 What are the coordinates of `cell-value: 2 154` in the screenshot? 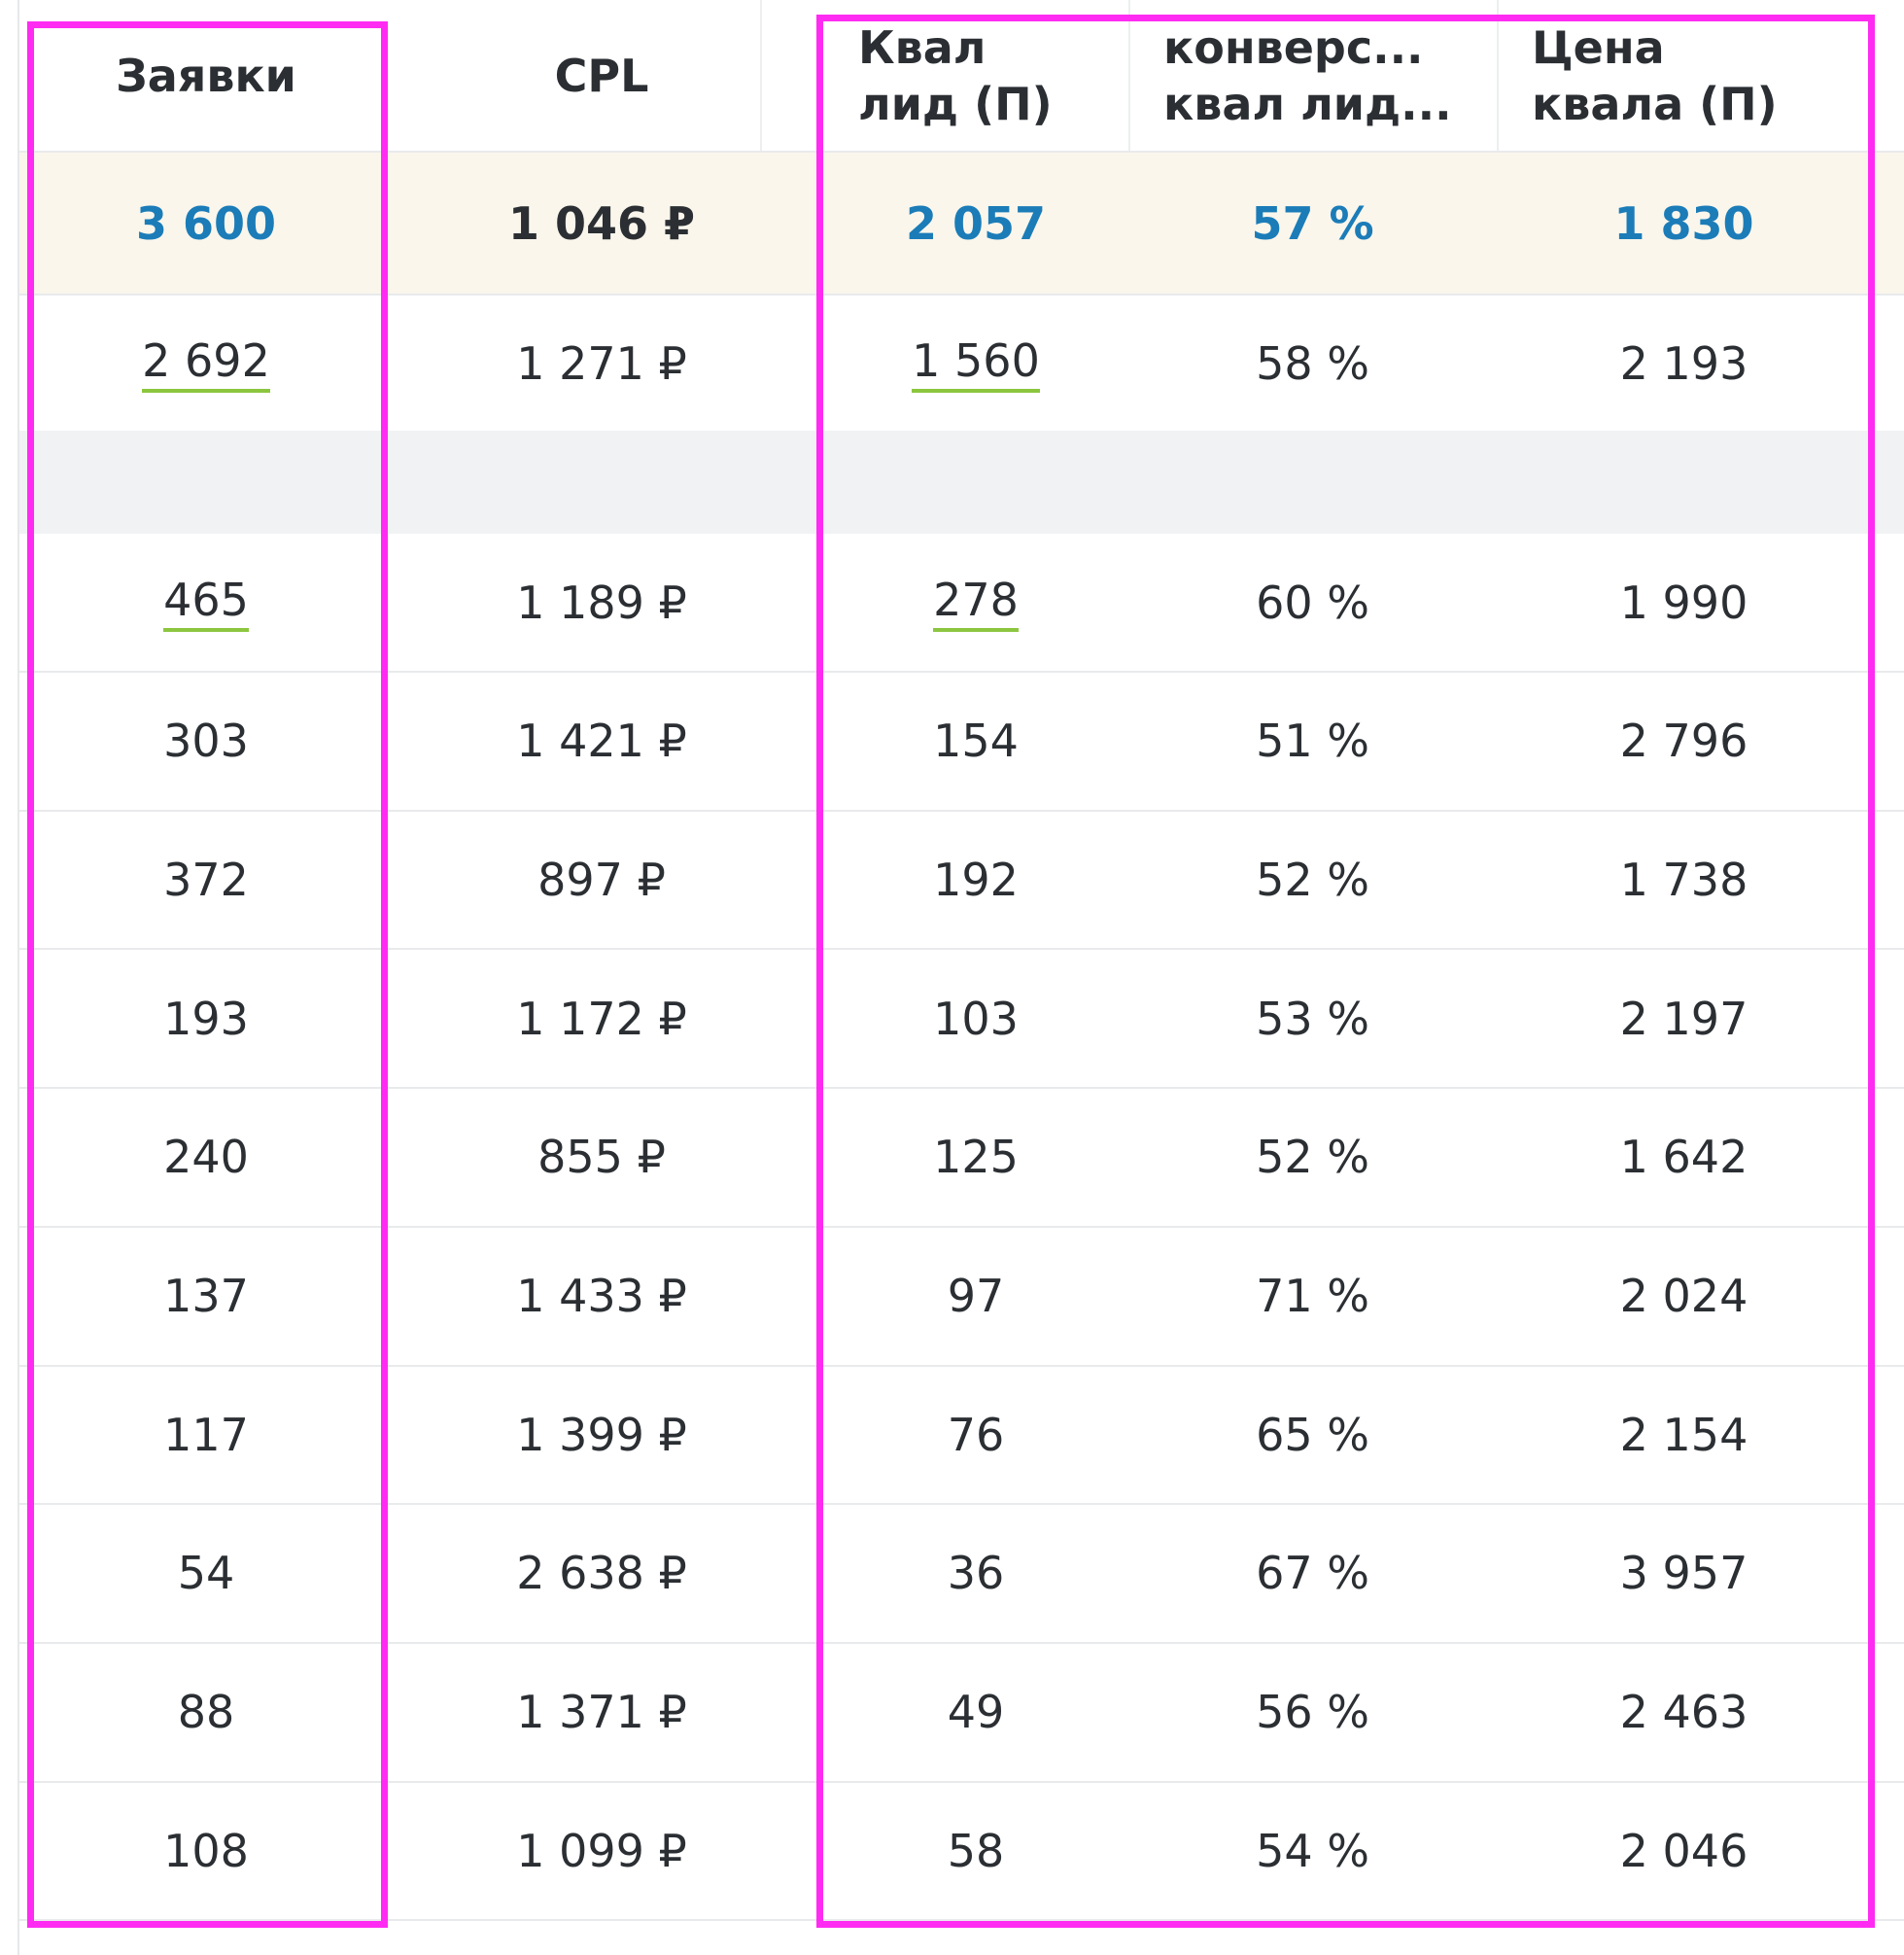 It's located at (1683, 1434).